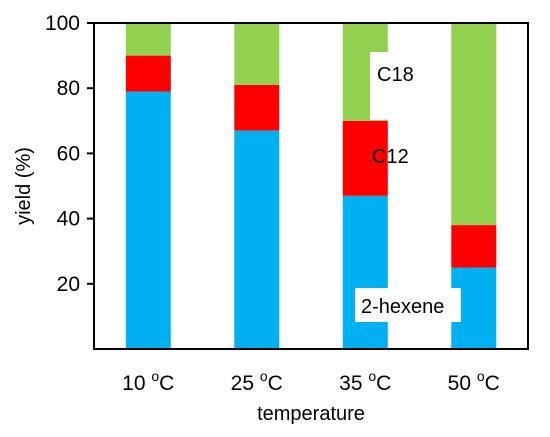 This screenshot has height=437, width=550. I want to click on y-ticks-group: 20 40 60 80 100, so click(69, 154).